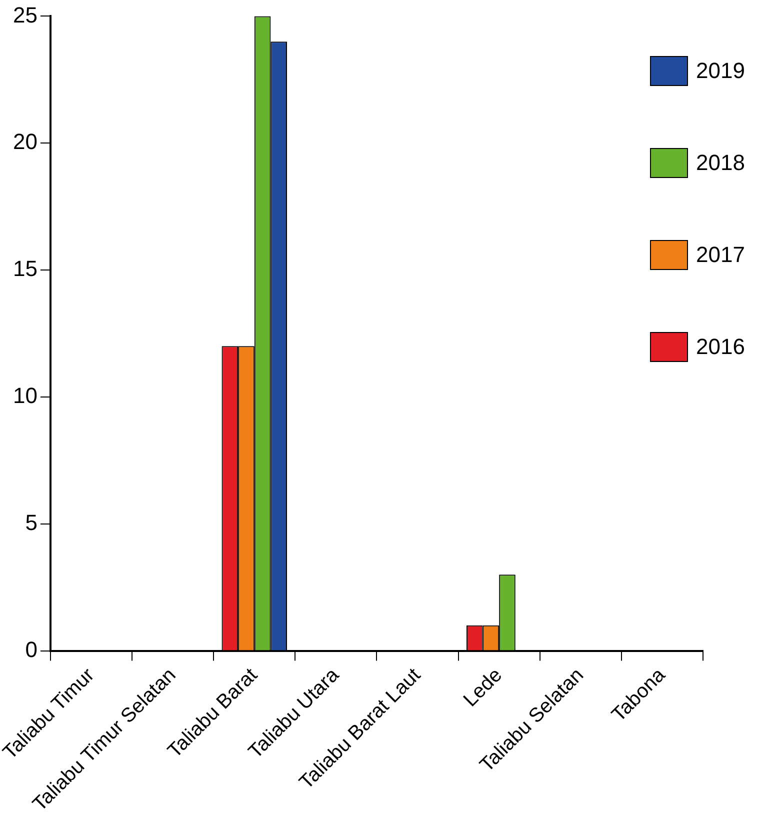 The height and width of the screenshot is (824, 765). Describe the element at coordinates (720, 255) in the screenshot. I see `legend-label: 2017` at that location.